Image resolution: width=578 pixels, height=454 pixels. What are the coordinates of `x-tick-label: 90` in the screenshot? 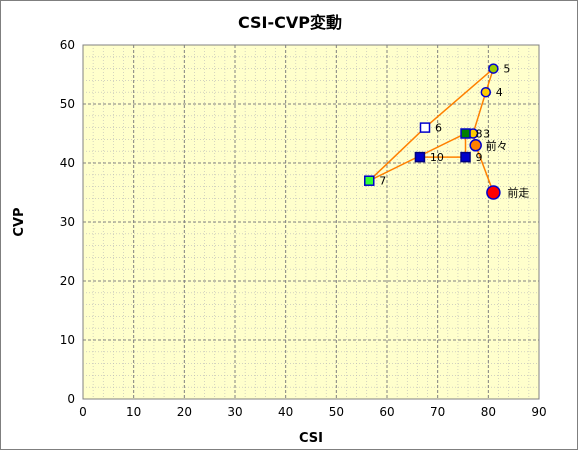 It's located at (538, 412).